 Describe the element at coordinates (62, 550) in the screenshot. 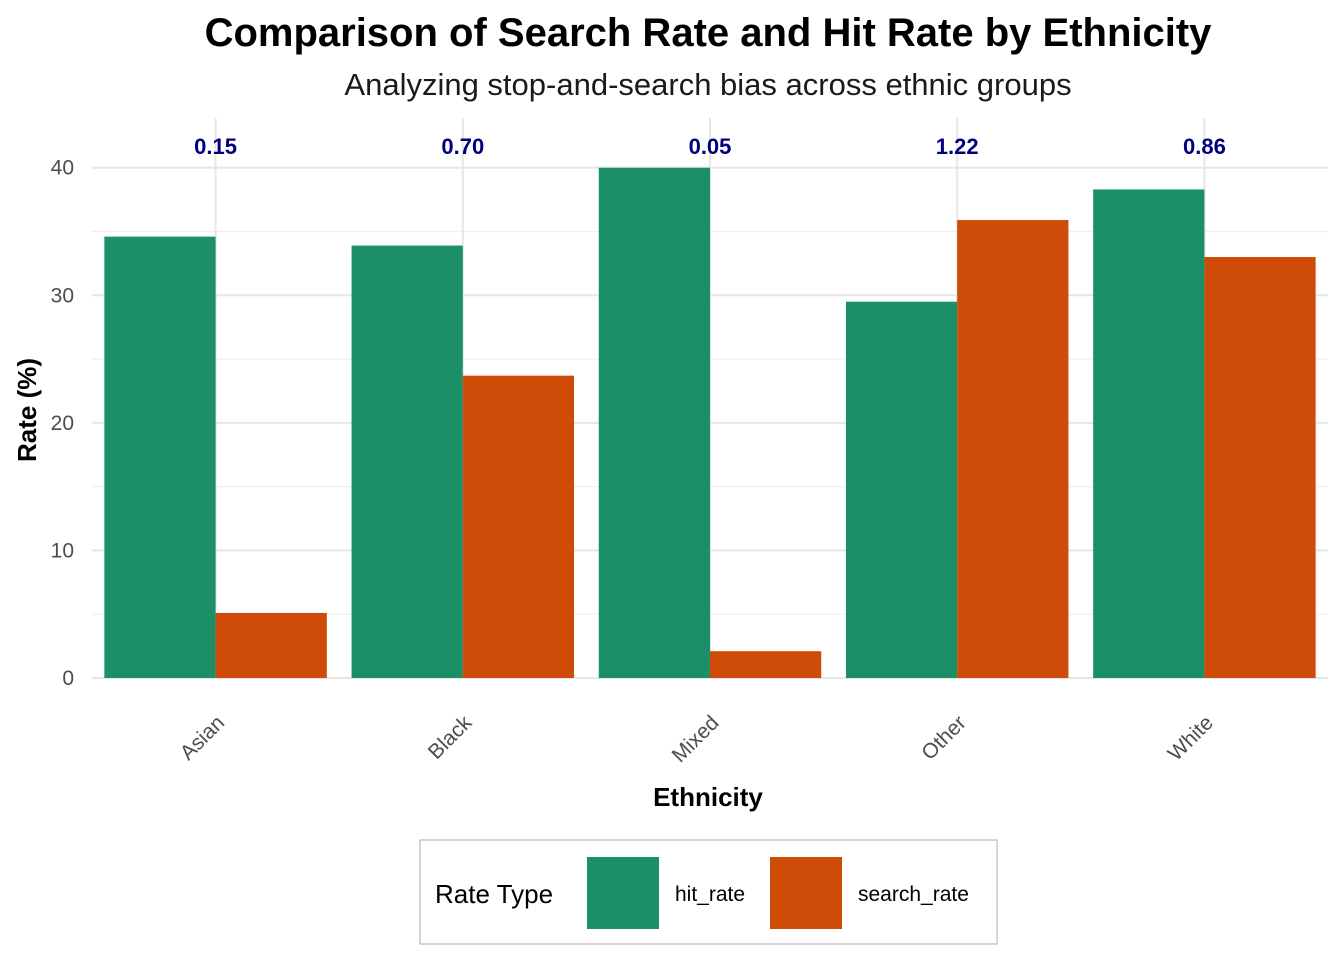

I see `y-tick-label: 10` at that location.